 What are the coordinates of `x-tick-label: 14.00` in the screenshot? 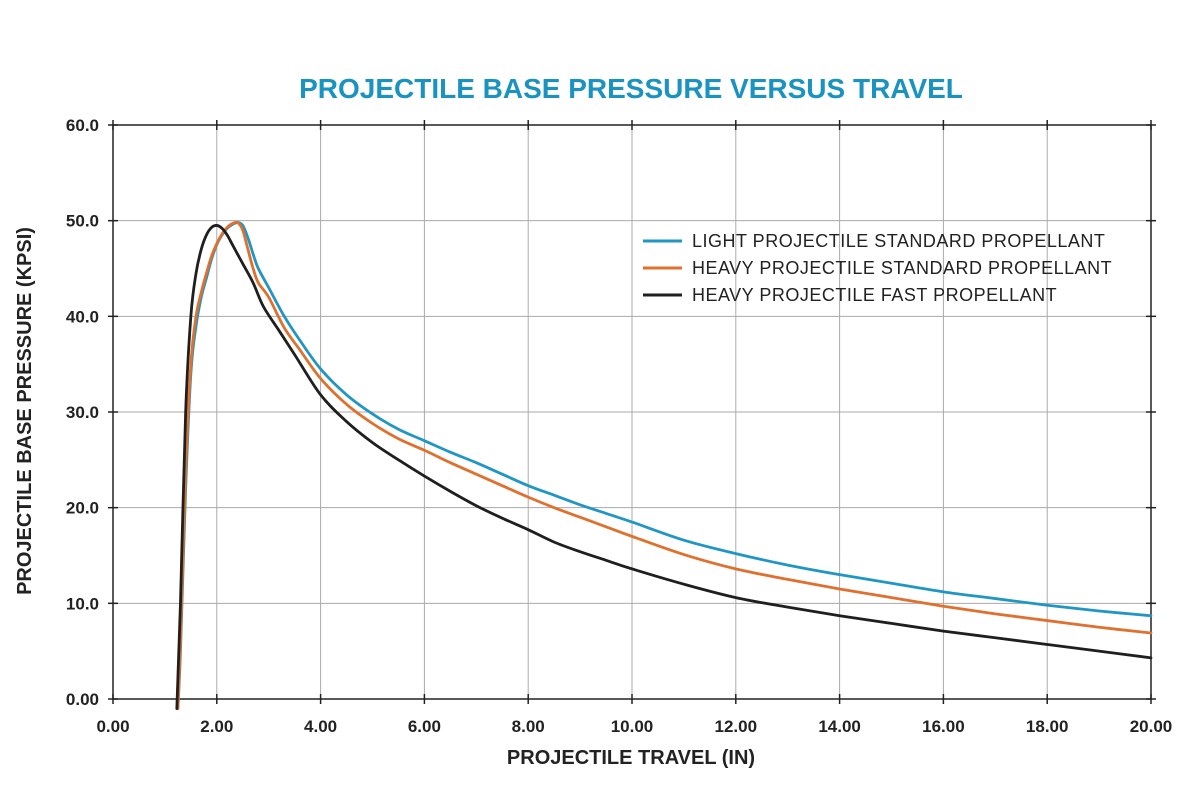 It's located at (839, 726).